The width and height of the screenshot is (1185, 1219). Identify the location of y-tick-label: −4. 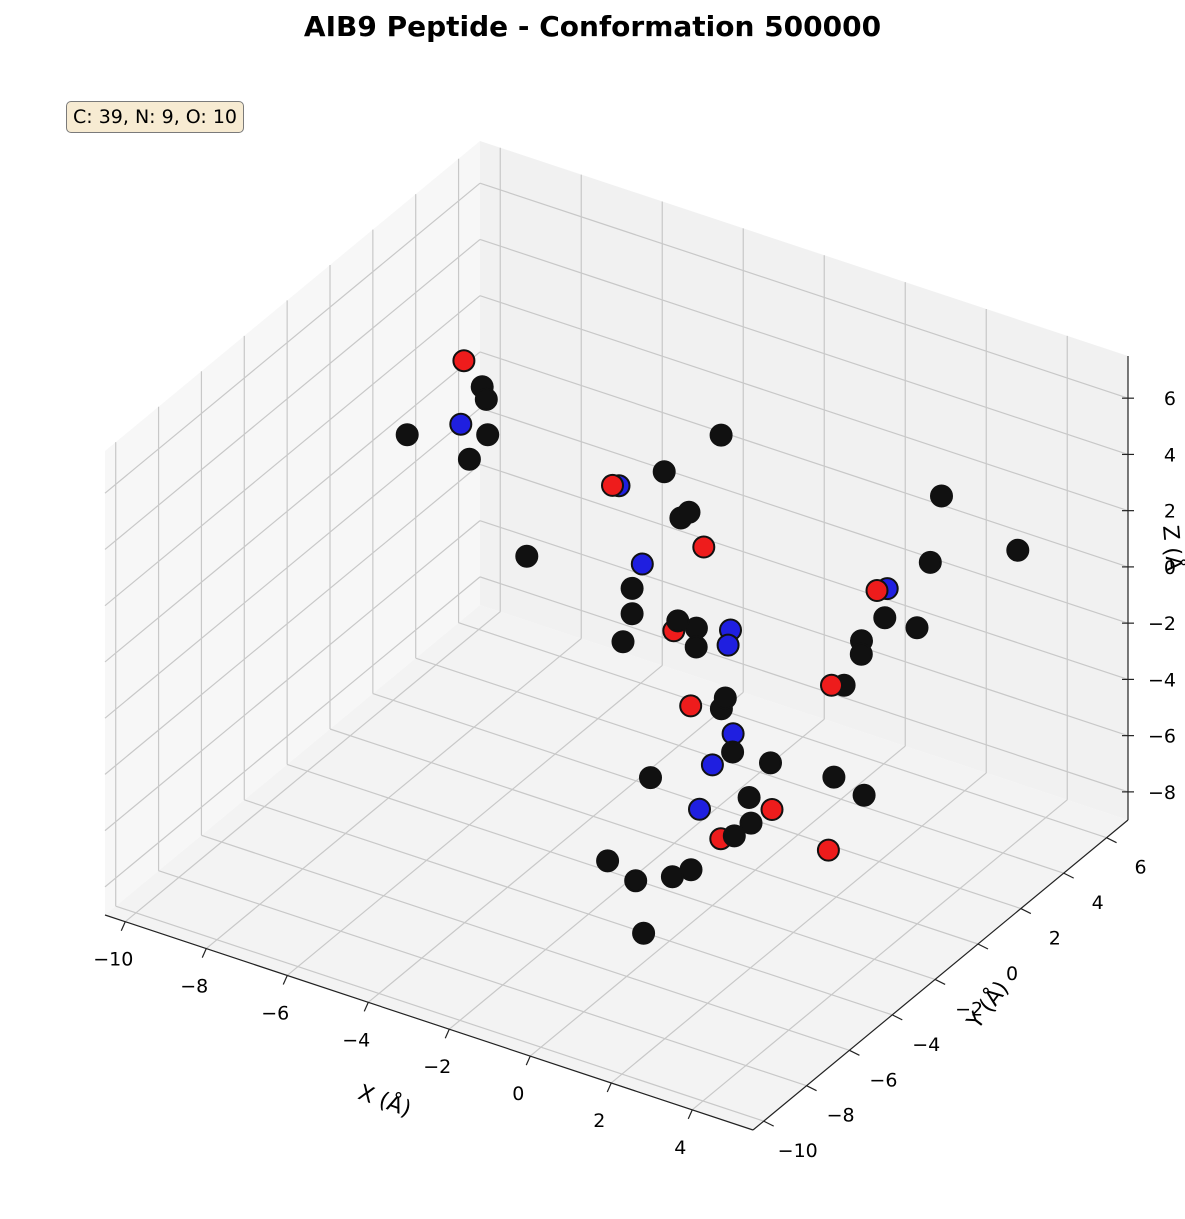
(926, 1045).